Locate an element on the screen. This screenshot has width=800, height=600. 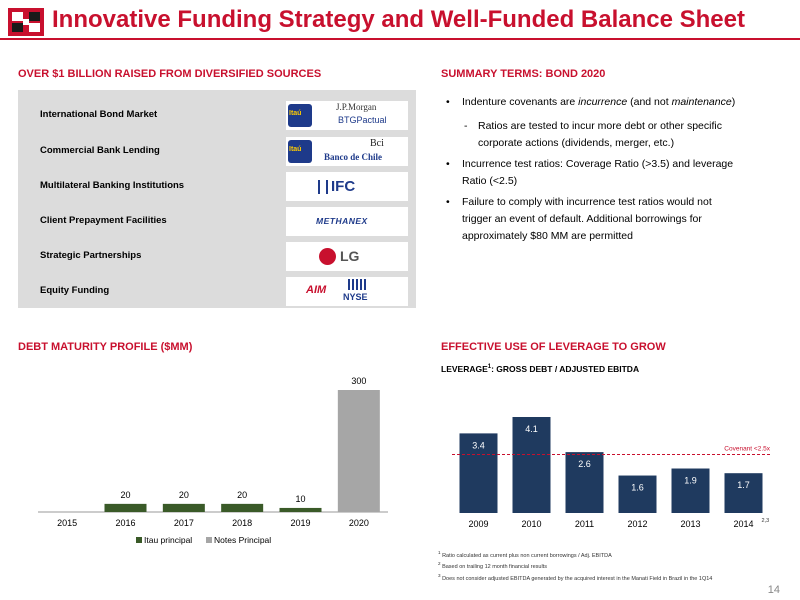
page-number: 14 is located at coordinates (773, 590).